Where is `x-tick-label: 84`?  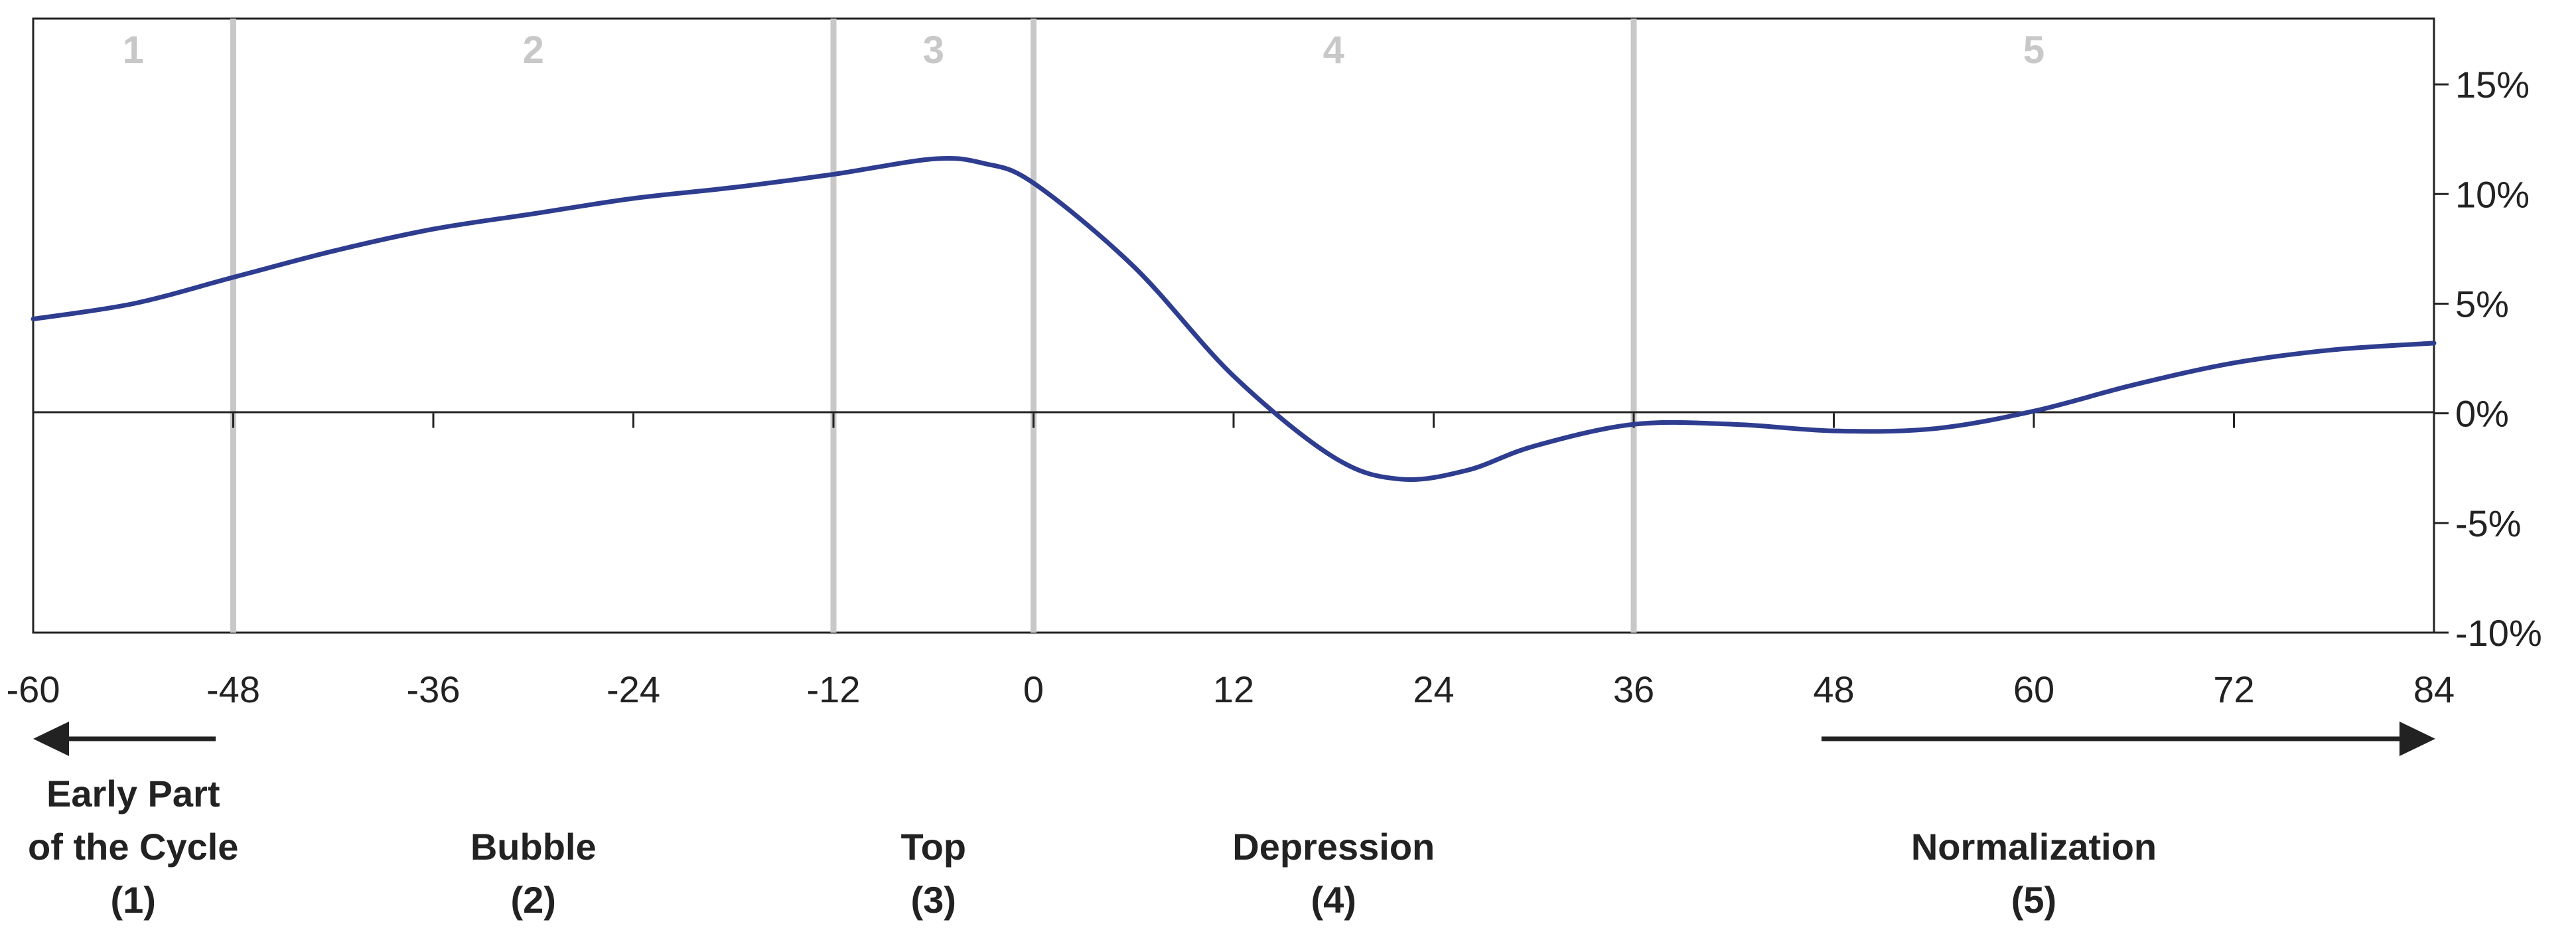 x-tick-label: 84 is located at coordinates (2434, 689).